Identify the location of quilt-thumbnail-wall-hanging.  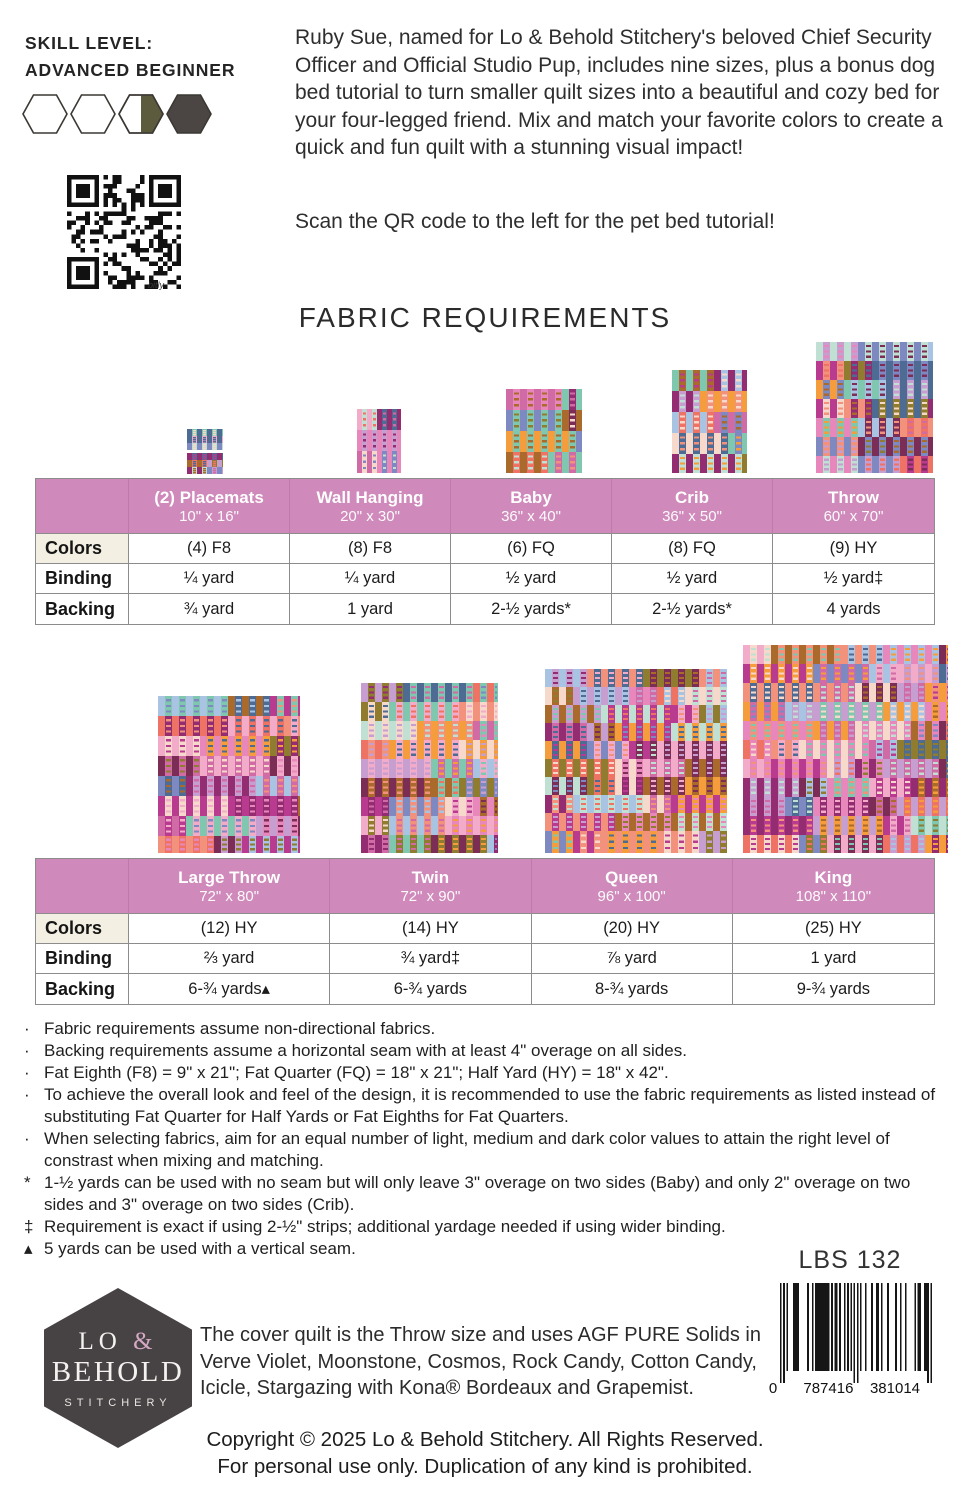
(379, 443).